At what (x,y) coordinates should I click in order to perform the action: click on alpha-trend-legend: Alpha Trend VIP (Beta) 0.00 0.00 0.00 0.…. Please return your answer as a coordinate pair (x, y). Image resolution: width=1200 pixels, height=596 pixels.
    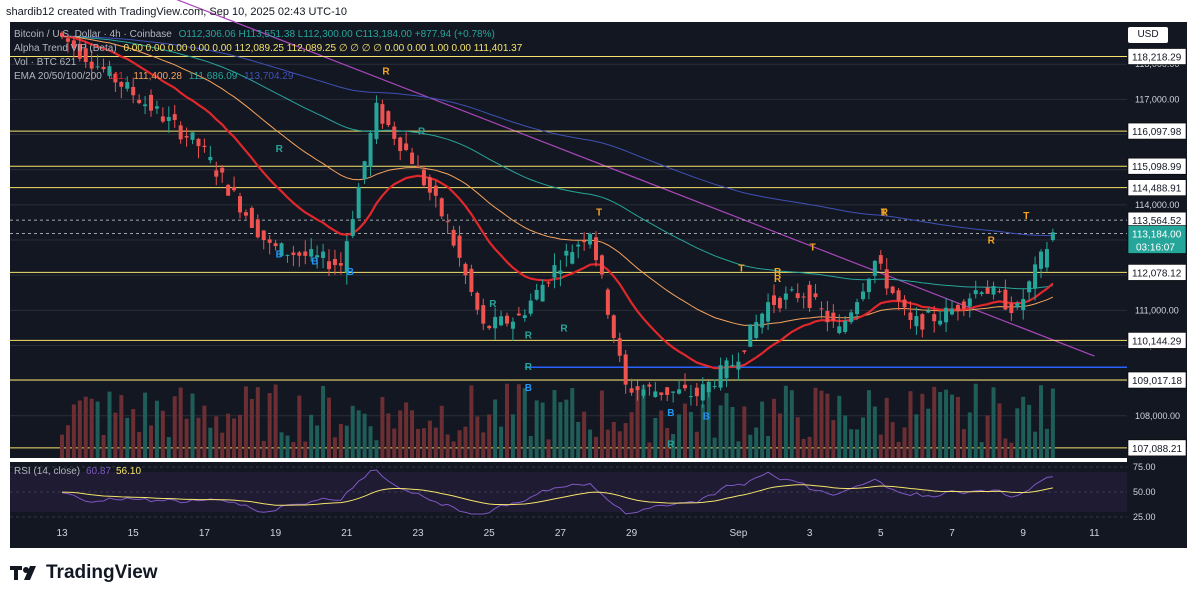
    Looking at the image, I should click on (270, 48).